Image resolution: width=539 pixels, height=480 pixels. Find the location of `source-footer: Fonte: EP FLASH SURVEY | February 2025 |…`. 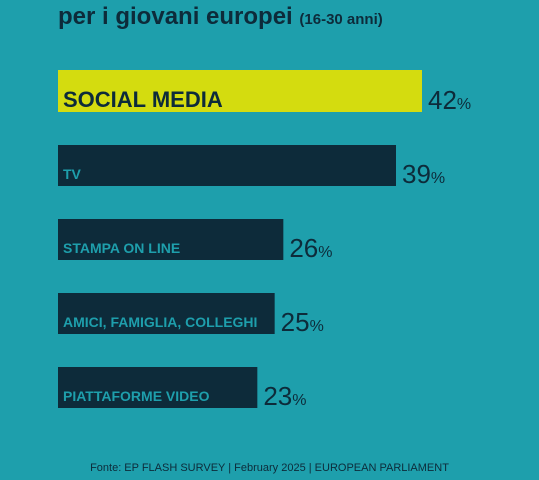

source-footer: Fonte: EP FLASH SURVEY | February 2025 |… is located at coordinates (269, 468).